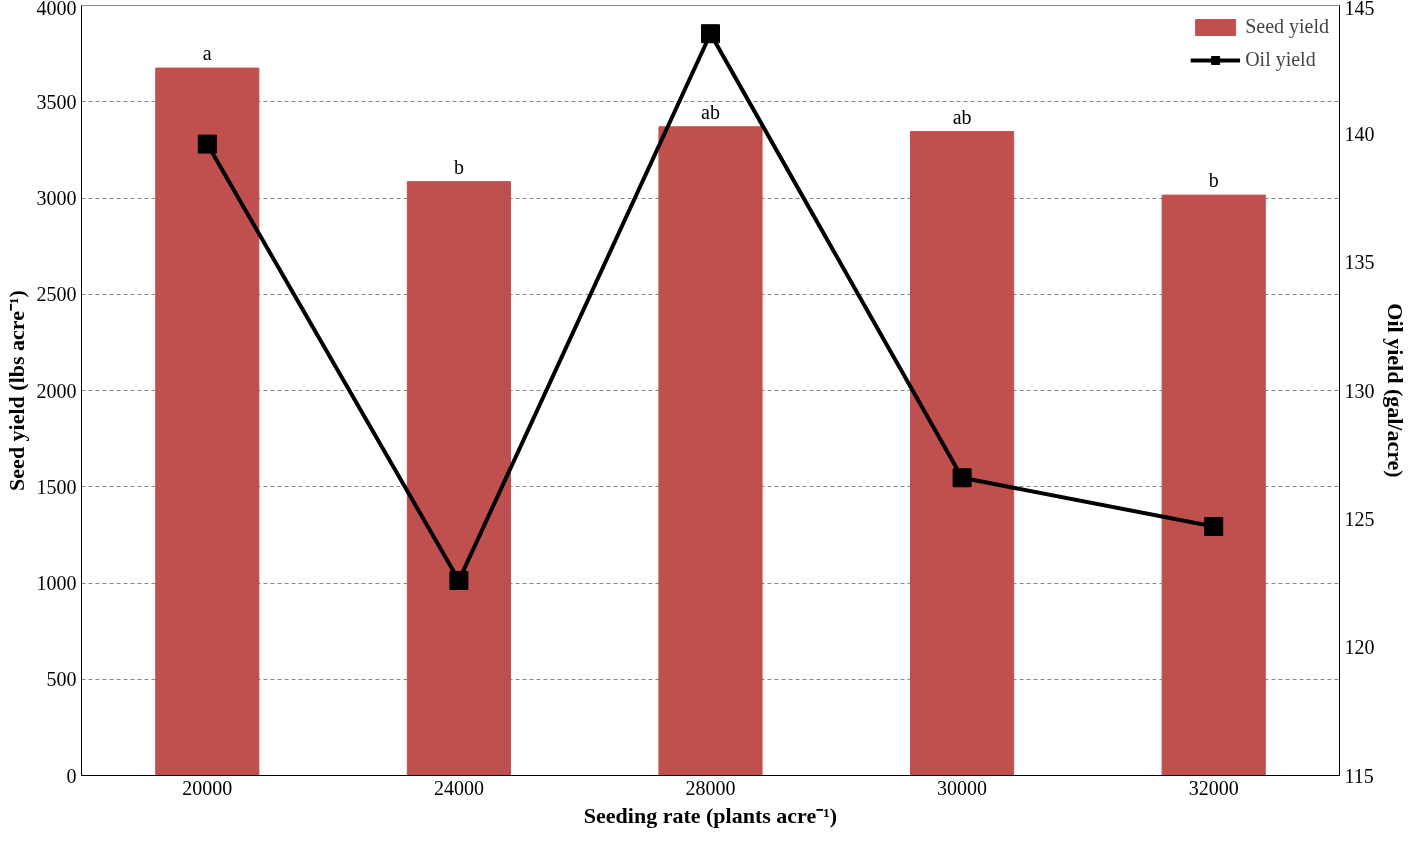  Describe the element at coordinates (1359, 133) in the screenshot. I see `y2-tick-label: 140` at that location.